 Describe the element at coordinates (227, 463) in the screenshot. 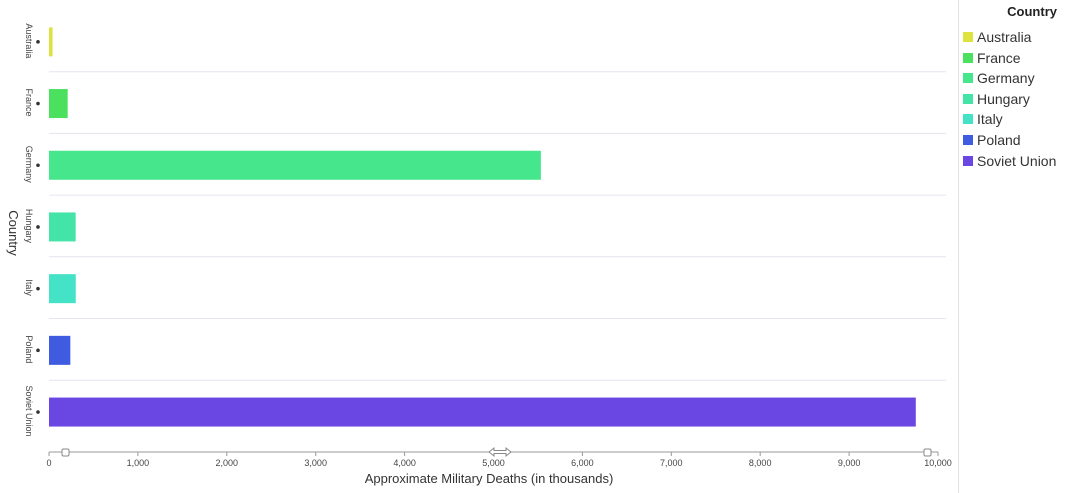

I see `x-tick-label: 2,000` at that location.